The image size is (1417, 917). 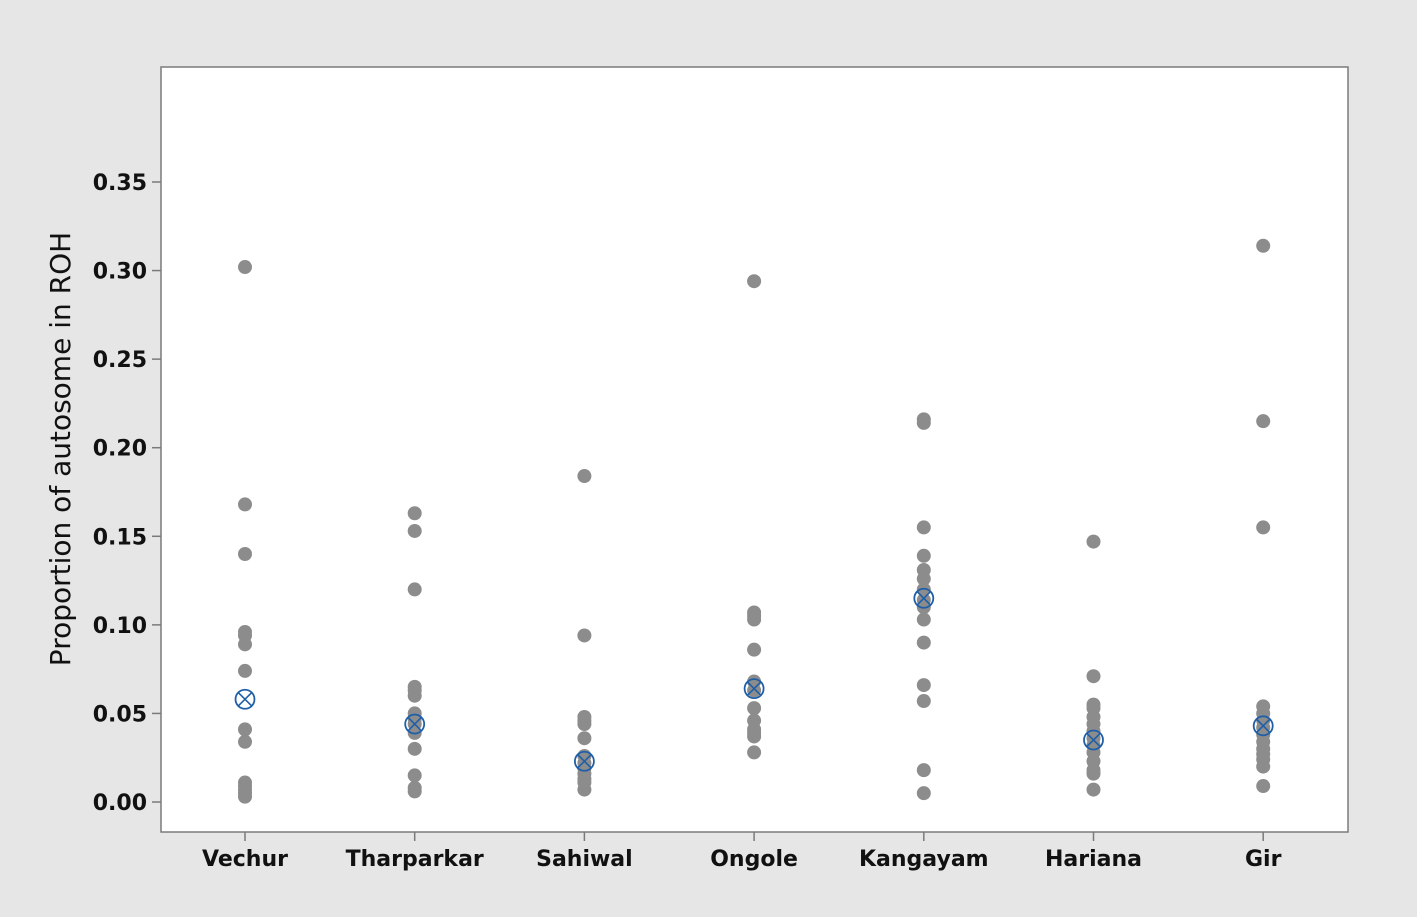 I want to click on x-category-label: Gir, so click(x=1263, y=859).